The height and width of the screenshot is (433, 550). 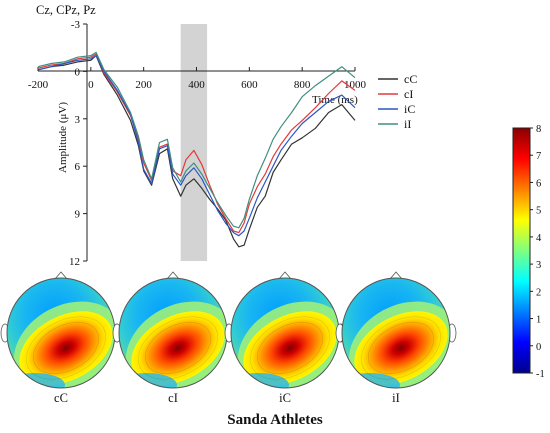 I want to click on x-tick-label: 600, so click(x=249, y=85).